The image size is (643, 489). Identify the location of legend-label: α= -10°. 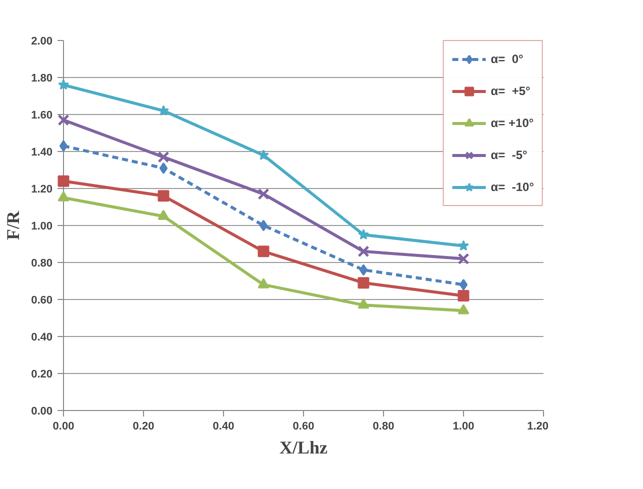
(512, 187).